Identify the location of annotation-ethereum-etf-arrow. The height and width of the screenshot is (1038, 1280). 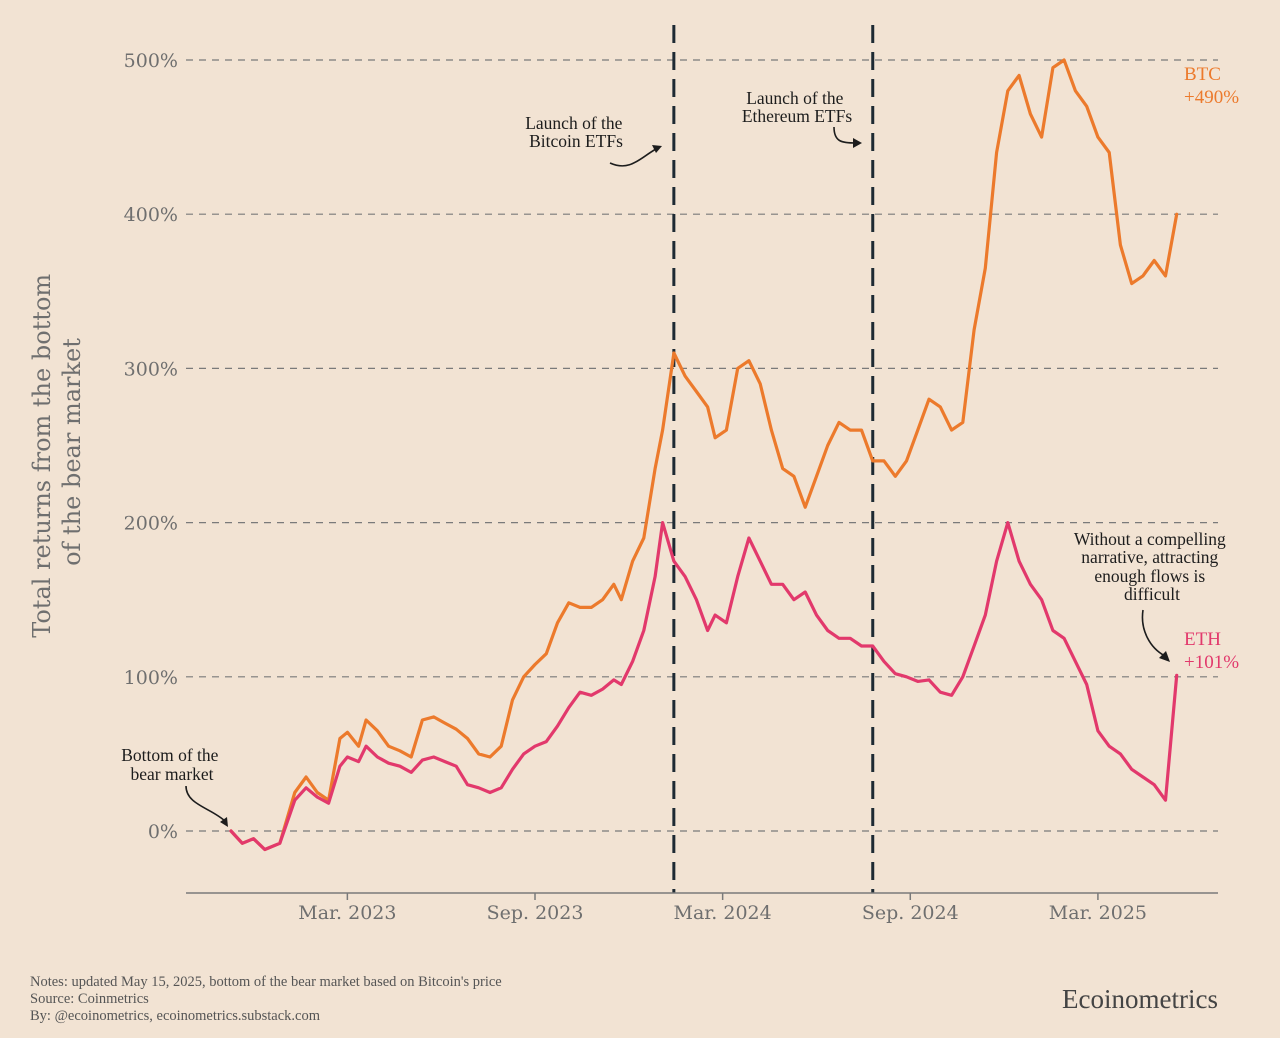
(845, 135).